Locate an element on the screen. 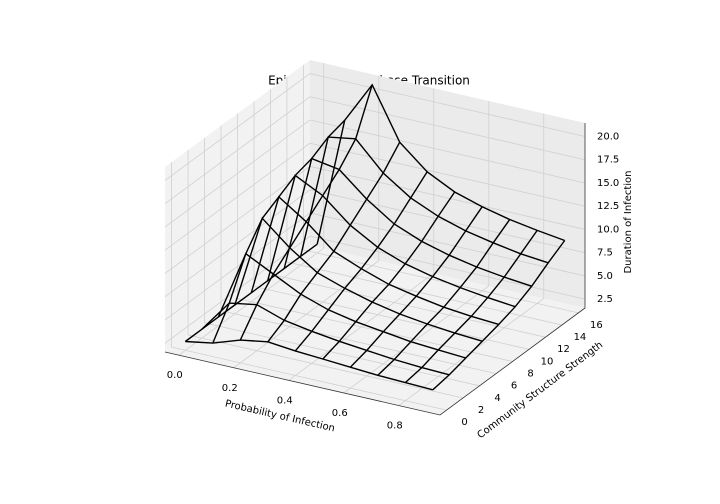 The width and height of the screenshot is (720, 504). z-tick-label: 2.5 is located at coordinates (605, 299).